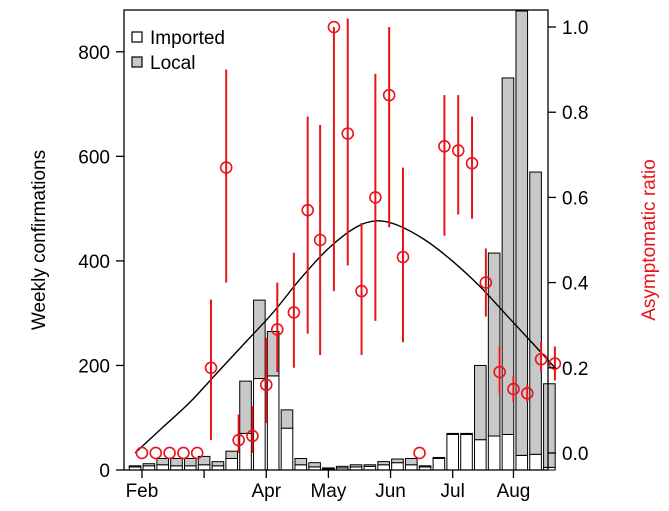 The width and height of the screenshot is (669, 511). Describe the element at coordinates (178, 51) in the screenshot. I see `legend: Imported Local` at that location.